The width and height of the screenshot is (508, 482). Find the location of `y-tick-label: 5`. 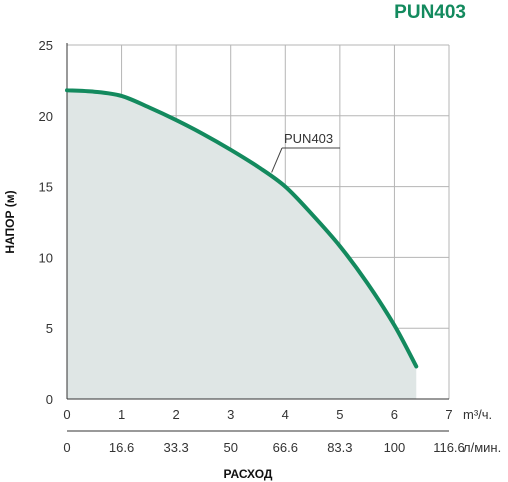

y-tick-label: 5 is located at coordinates (49, 328).